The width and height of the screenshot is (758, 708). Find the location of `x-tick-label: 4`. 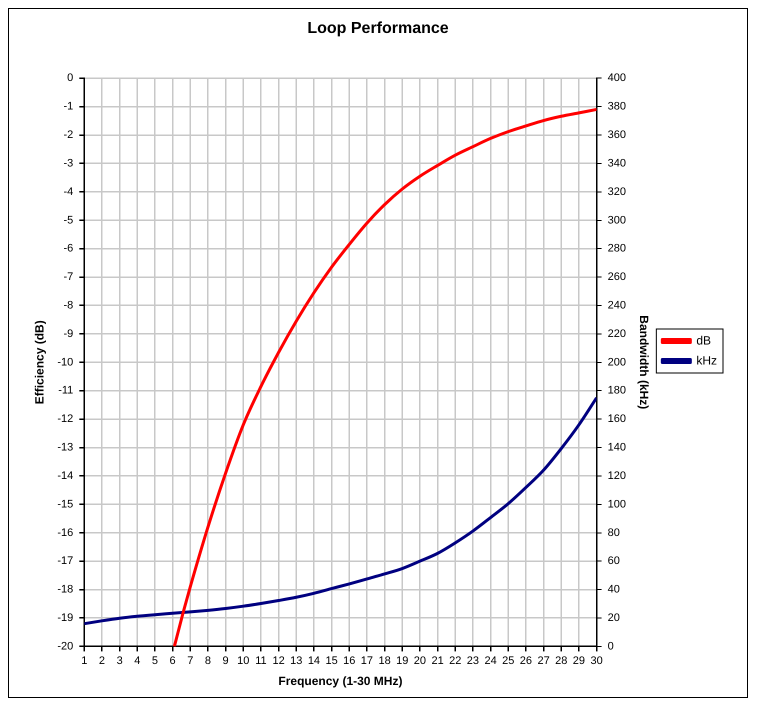

x-tick-label: 4 is located at coordinates (137, 661).